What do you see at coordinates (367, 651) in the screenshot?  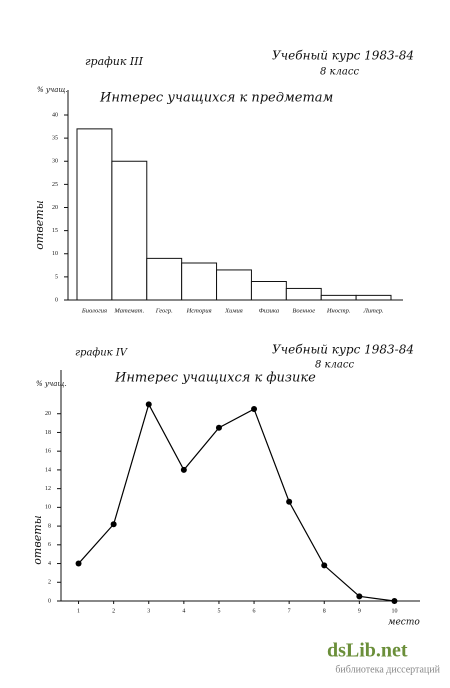 I see `watermark-site: dsLib.net` at bounding box center [367, 651].